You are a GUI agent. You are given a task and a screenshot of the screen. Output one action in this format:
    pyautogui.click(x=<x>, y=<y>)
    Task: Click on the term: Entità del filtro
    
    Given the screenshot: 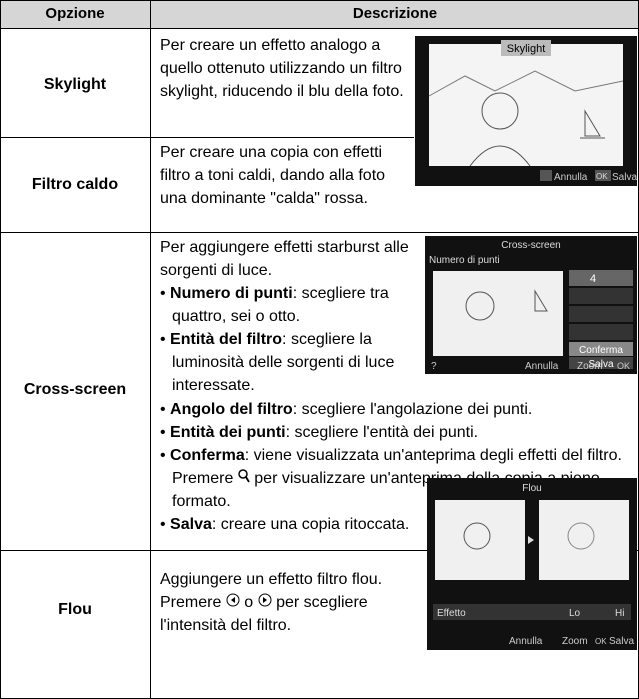 What is the action you would take?
    pyautogui.click(x=226, y=339)
    